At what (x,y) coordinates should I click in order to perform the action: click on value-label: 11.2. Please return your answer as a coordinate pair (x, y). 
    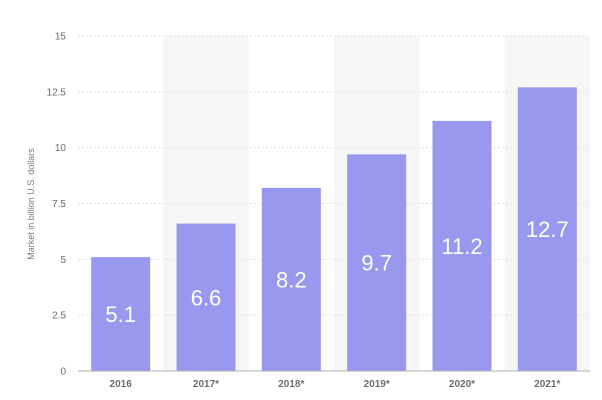
    Looking at the image, I should click on (461, 246).